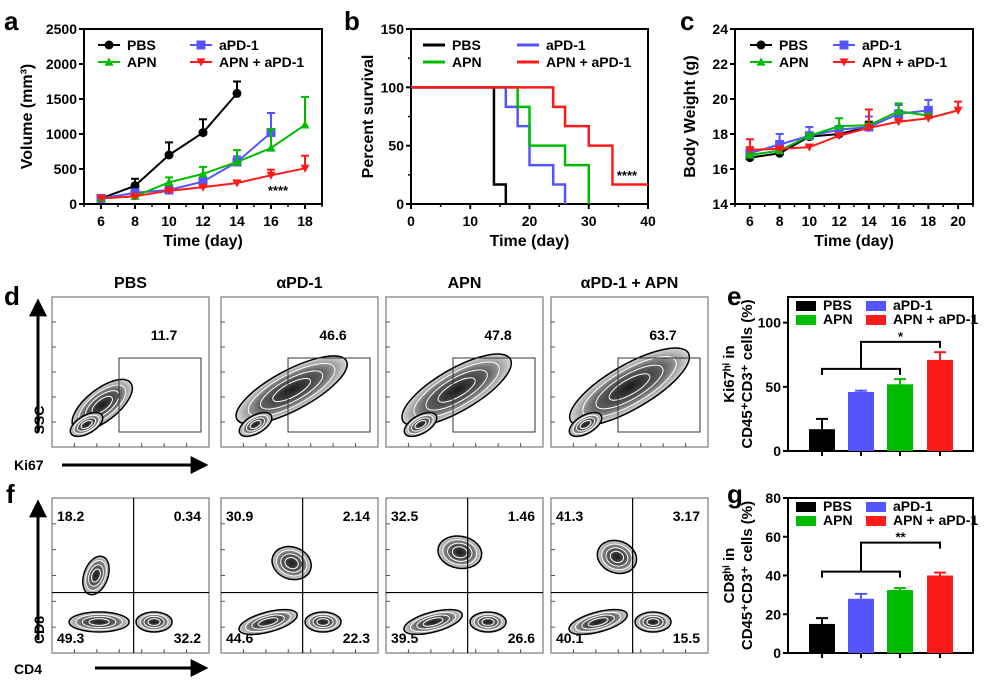  I want to click on x-tick-label: 30, so click(589, 221).